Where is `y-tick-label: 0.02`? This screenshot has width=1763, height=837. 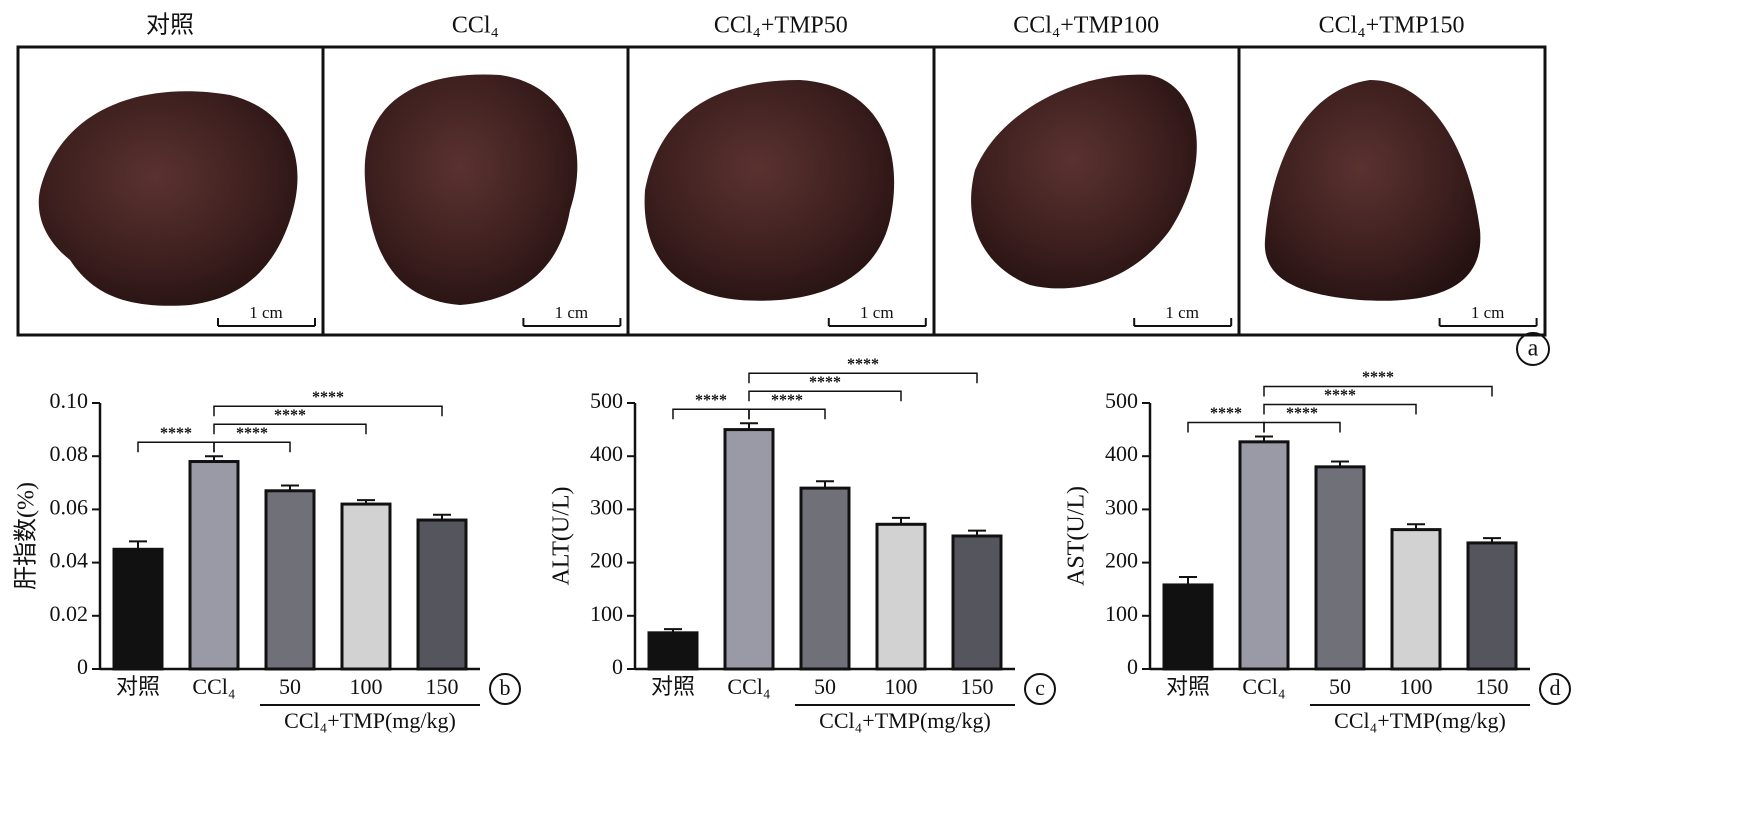
y-tick-label: 0.02 is located at coordinates (69, 613).